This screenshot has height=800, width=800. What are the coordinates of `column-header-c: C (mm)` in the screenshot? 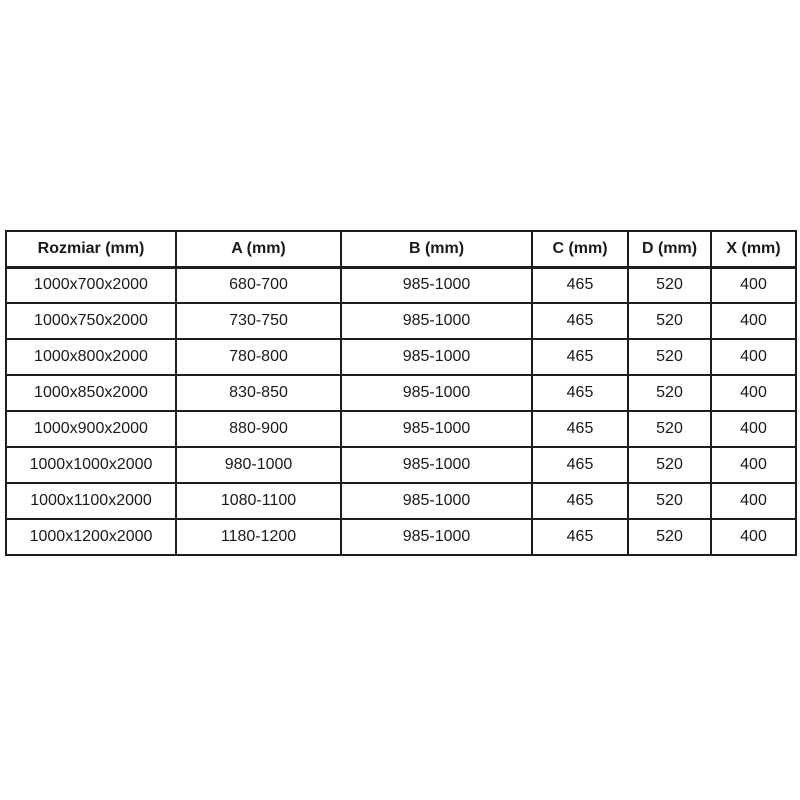 It's located at (580, 249).